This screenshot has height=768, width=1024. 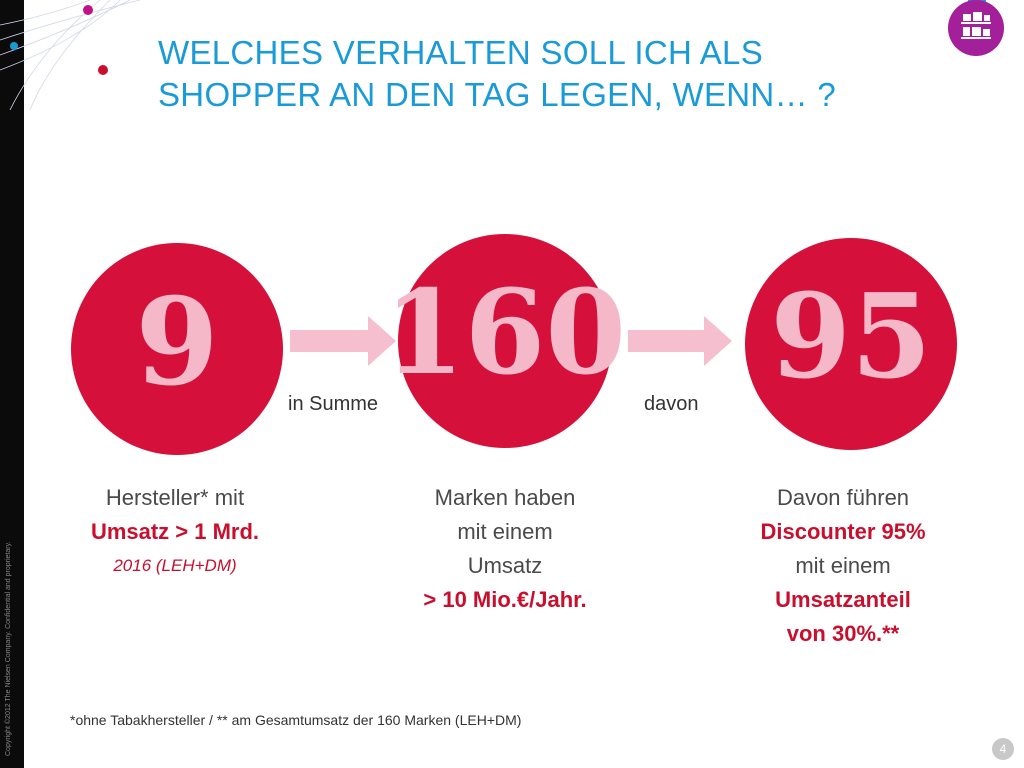 What do you see at coordinates (14, 46) in the screenshot?
I see `deco-dot-blue` at bounding box center [14, 46].